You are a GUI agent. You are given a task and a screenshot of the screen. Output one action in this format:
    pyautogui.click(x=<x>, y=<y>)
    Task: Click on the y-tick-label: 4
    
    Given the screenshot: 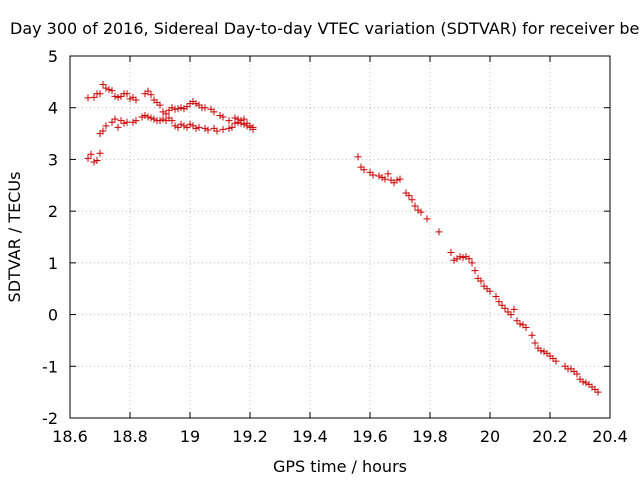 What is the action you would take?
    pyautogui.click(x=53, y=108)
    